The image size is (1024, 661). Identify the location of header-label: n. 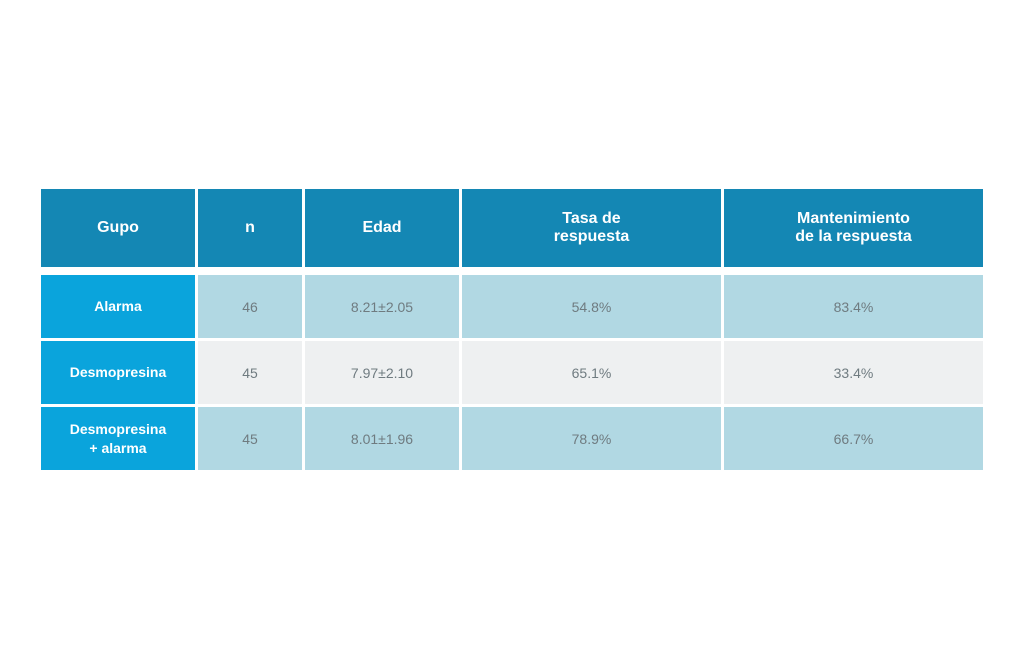
(250, 227).